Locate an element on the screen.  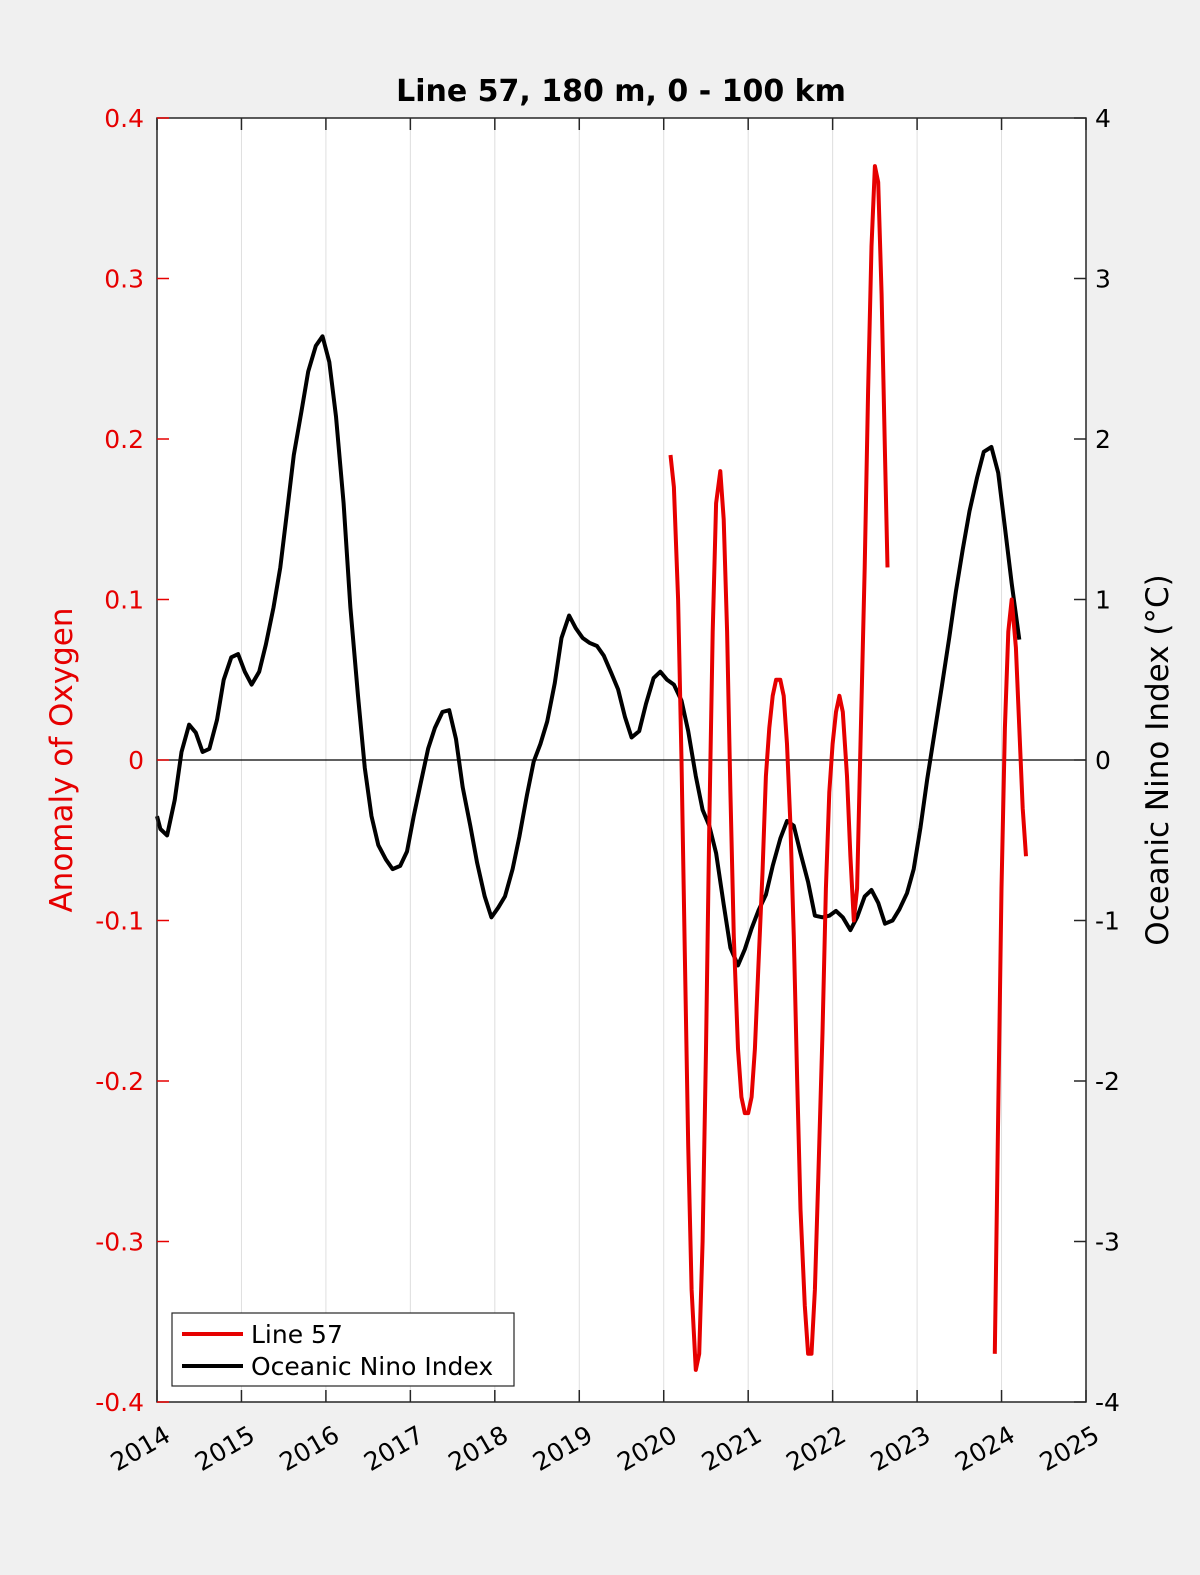
left-tick-label: 0.3 is located at coordinates (124, 279).